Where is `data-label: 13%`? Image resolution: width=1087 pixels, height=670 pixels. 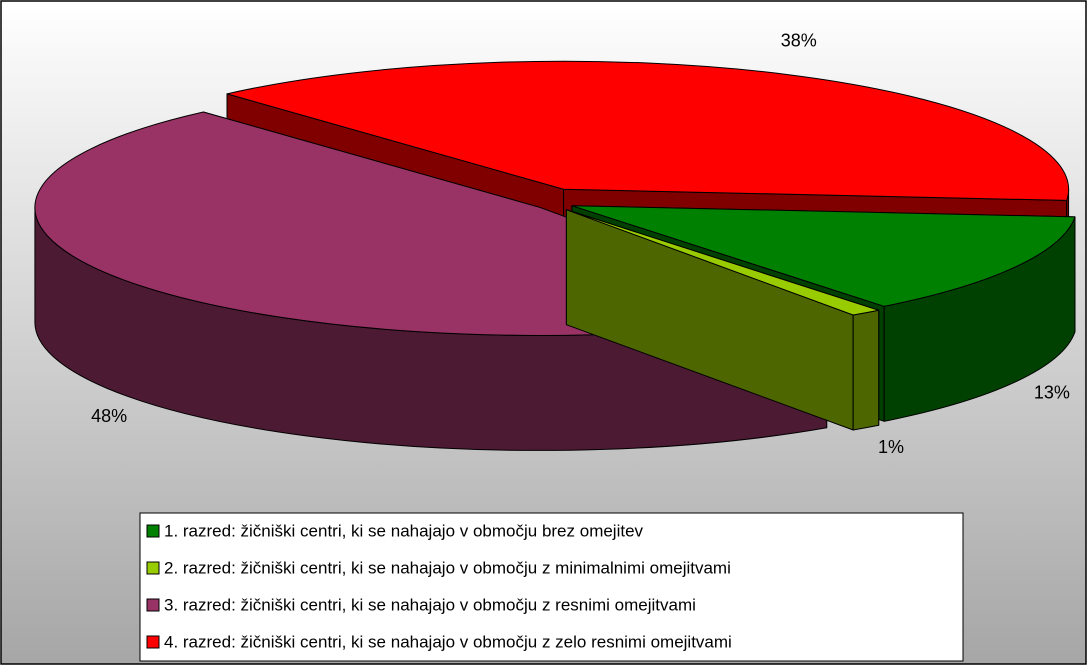 data-label: 13% is located at coordinates (1052, 393).